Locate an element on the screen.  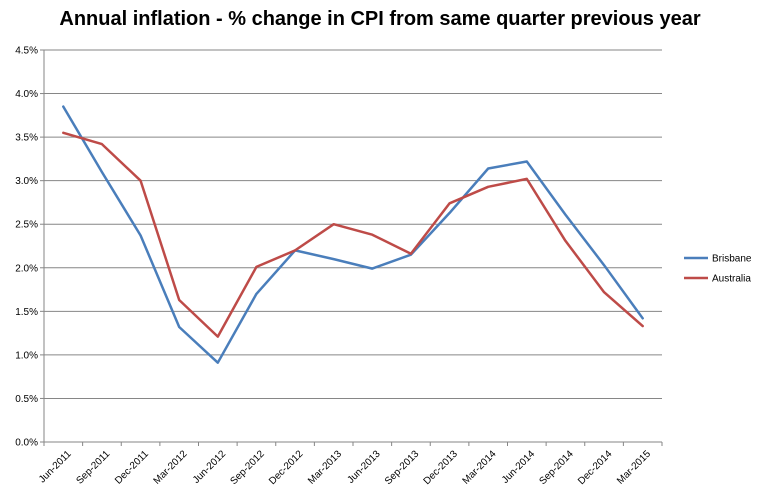
x-tick-label: Mar-2014 is located at coordinates (480, 467).